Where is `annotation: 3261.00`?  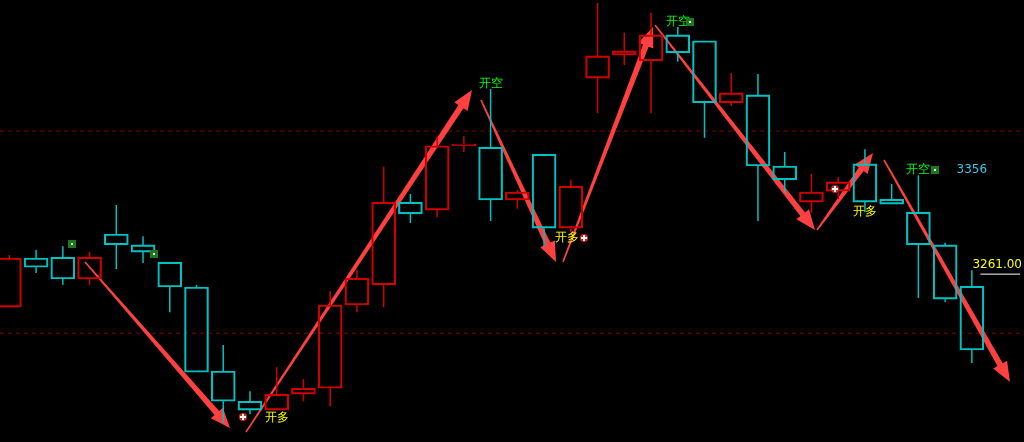 annotation: 3261.00 is located at coordinates (997, 264).